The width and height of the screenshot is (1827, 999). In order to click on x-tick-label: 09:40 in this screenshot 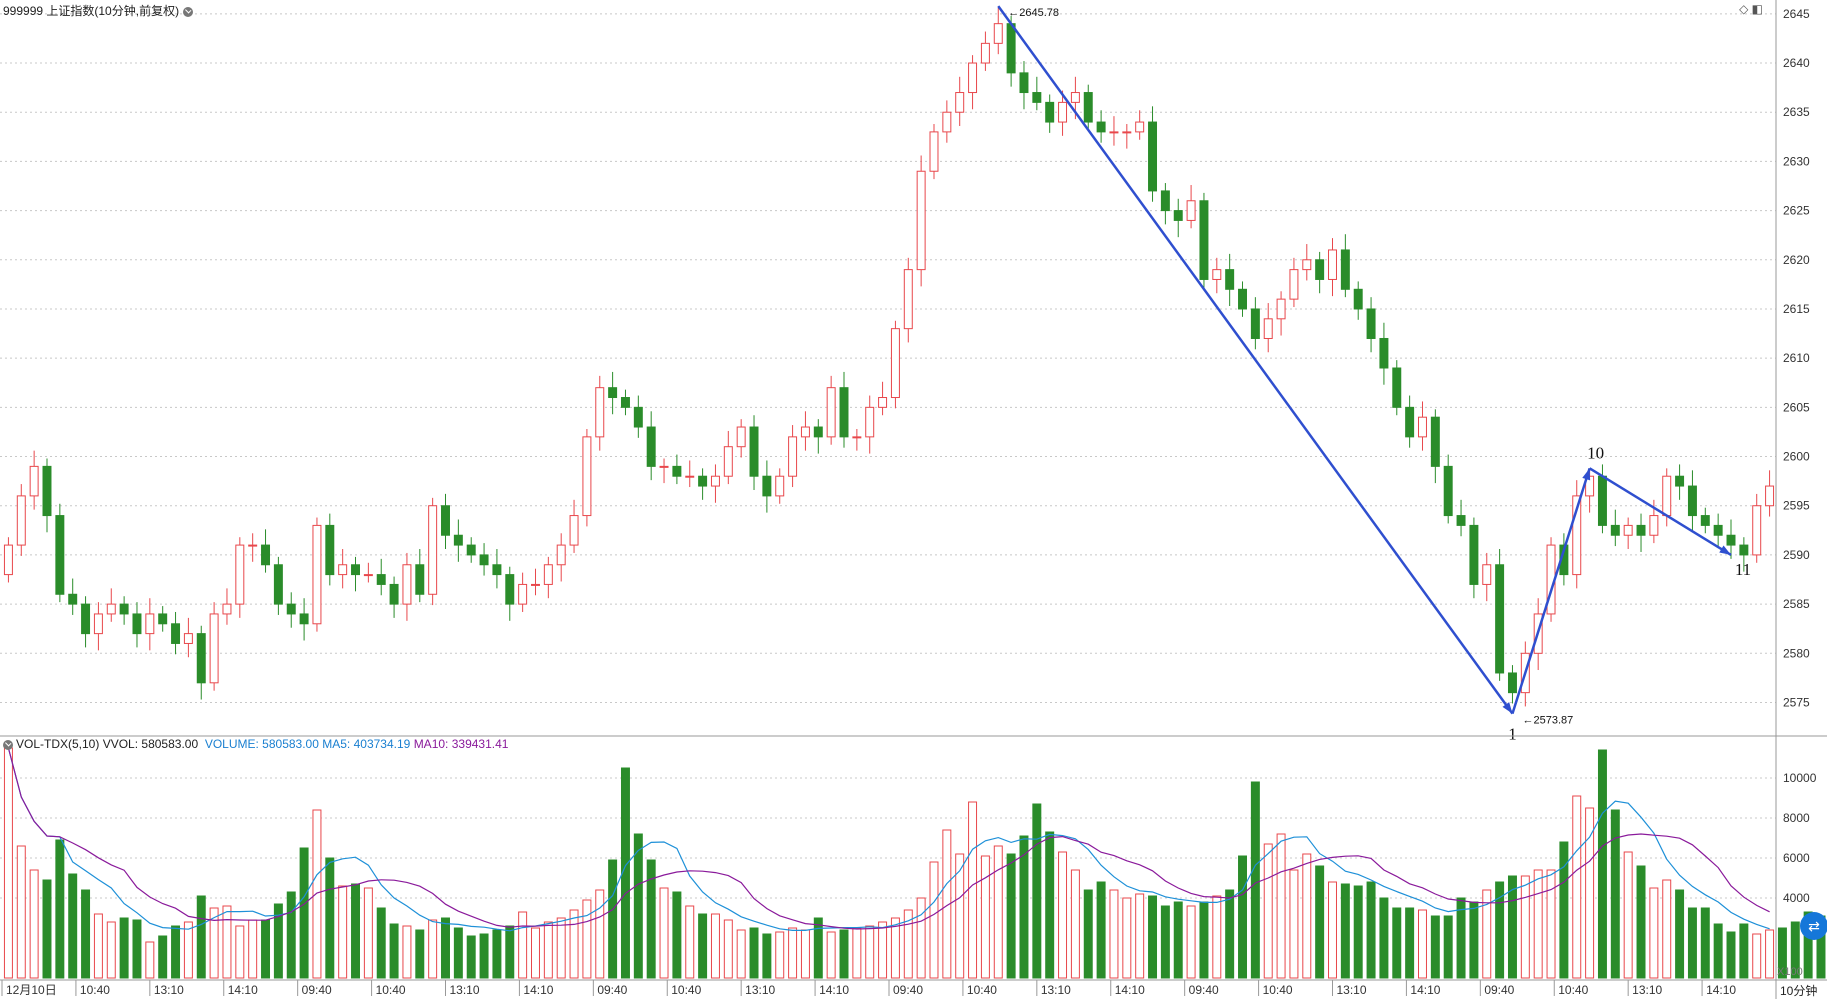, I will do `click(612, 990)`.